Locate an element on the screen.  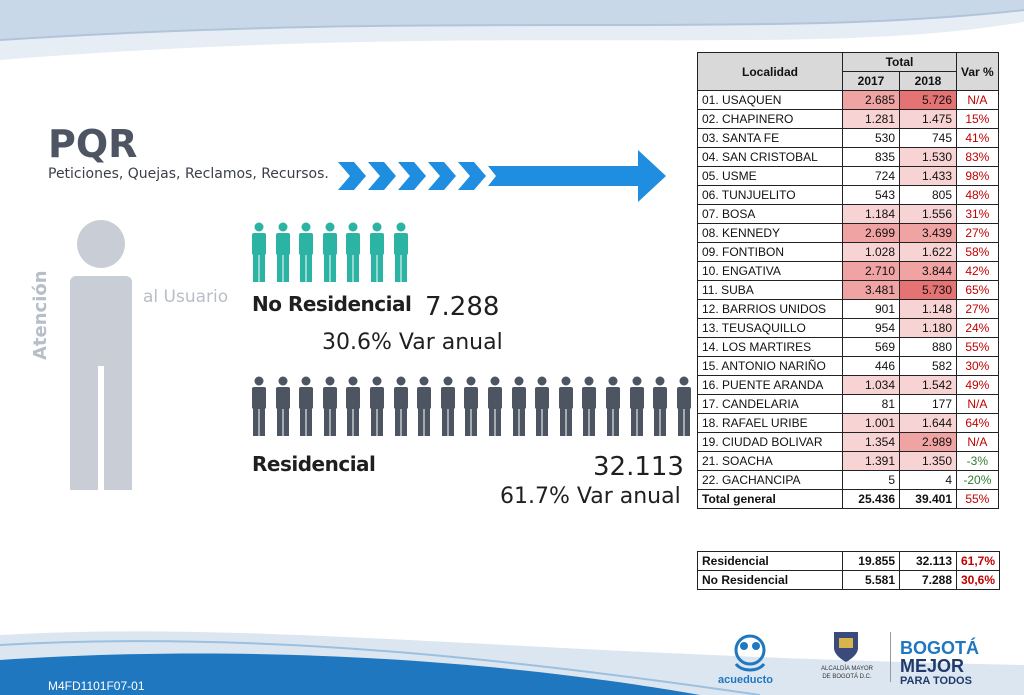
cell-2018: 3.439 is located at coordinates (928, 233).